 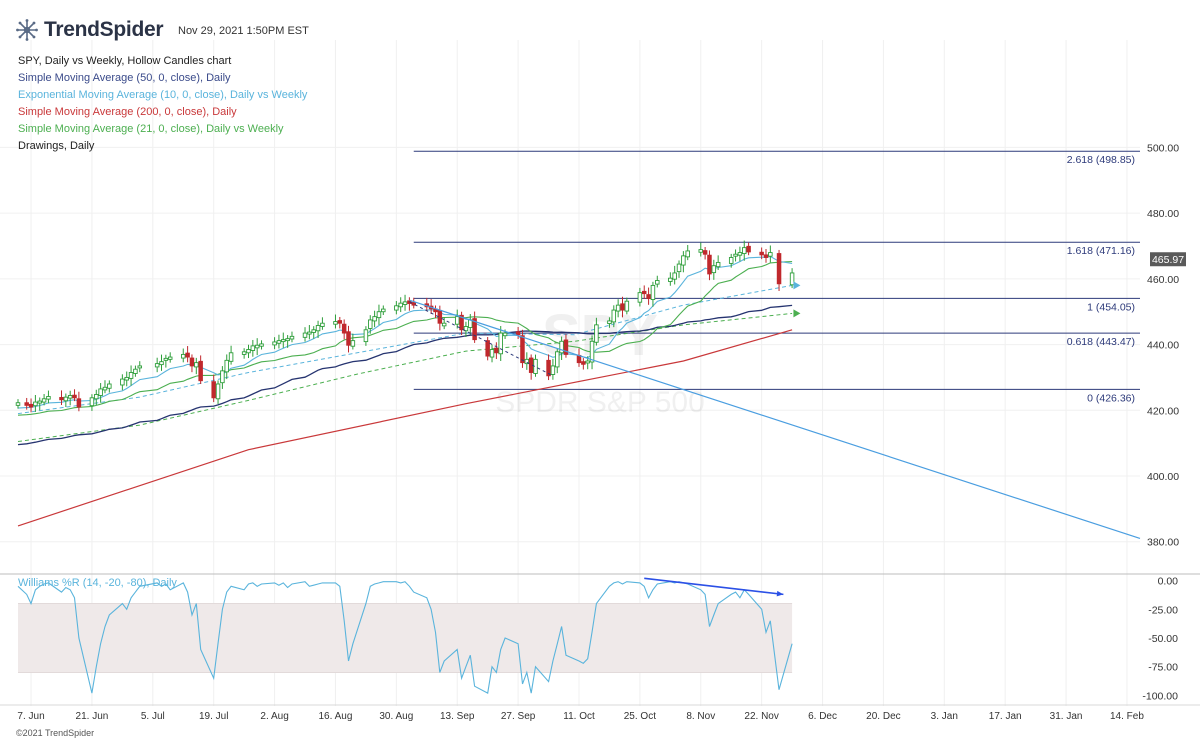 I want to click on time-tick-label: 20. Dec, so click(x=883, y=716).